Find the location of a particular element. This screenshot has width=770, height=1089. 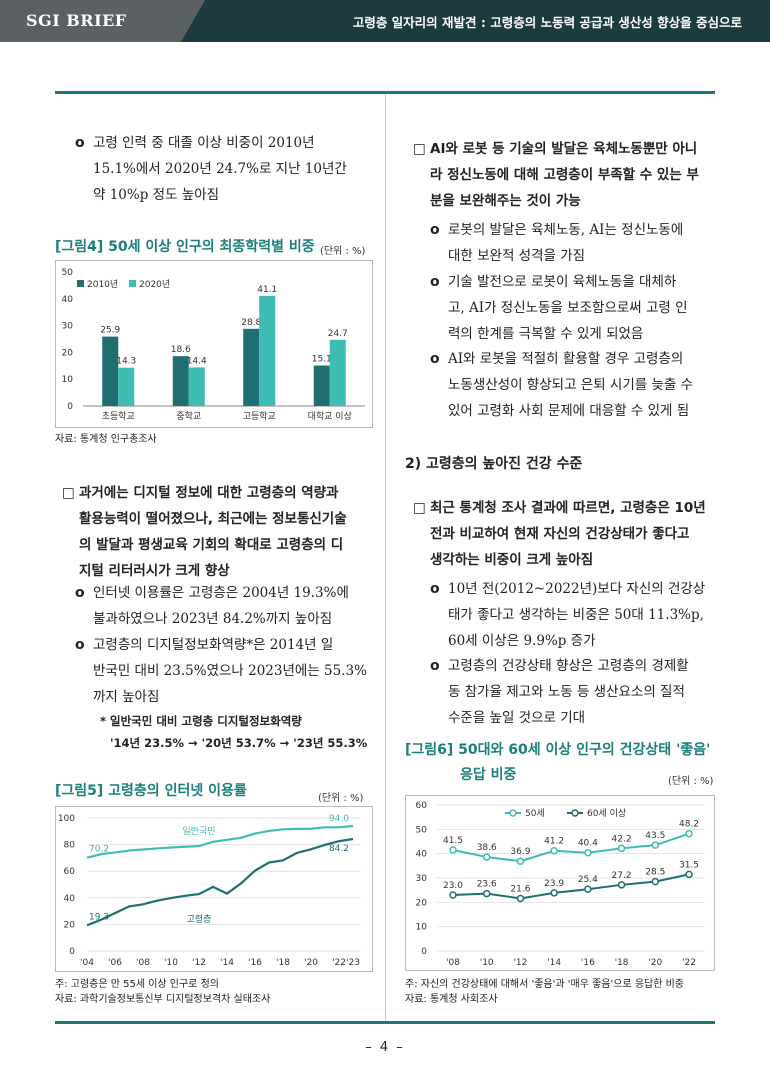

data-label: 23.0 is located at coordinates (453, 886).